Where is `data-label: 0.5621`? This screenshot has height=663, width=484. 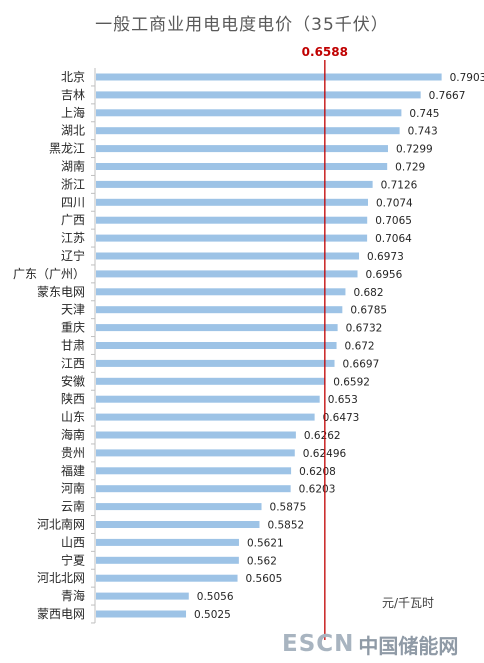
data-label: 0.5621 is located at coordinates (265, 543).